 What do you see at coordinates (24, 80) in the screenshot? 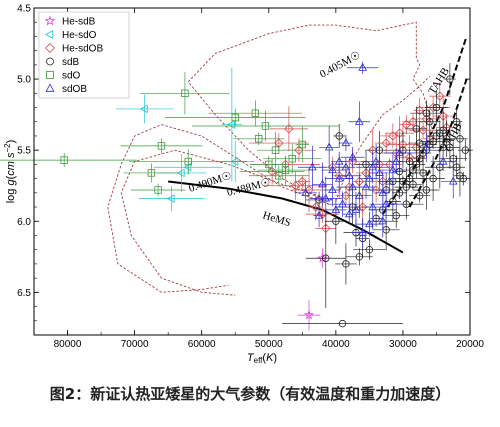
I see `y-tick-label: 5.0` at bounding box center [24, 80].